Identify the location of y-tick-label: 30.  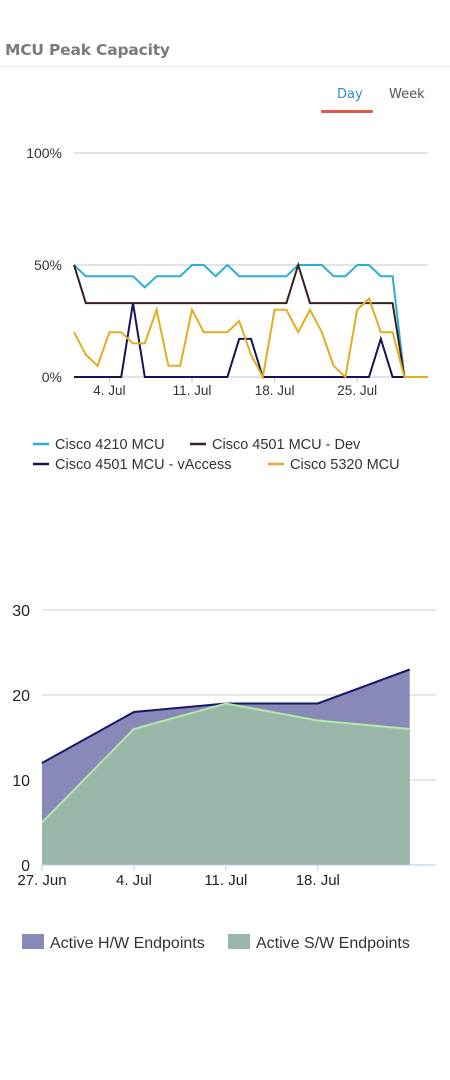
(21, 611).